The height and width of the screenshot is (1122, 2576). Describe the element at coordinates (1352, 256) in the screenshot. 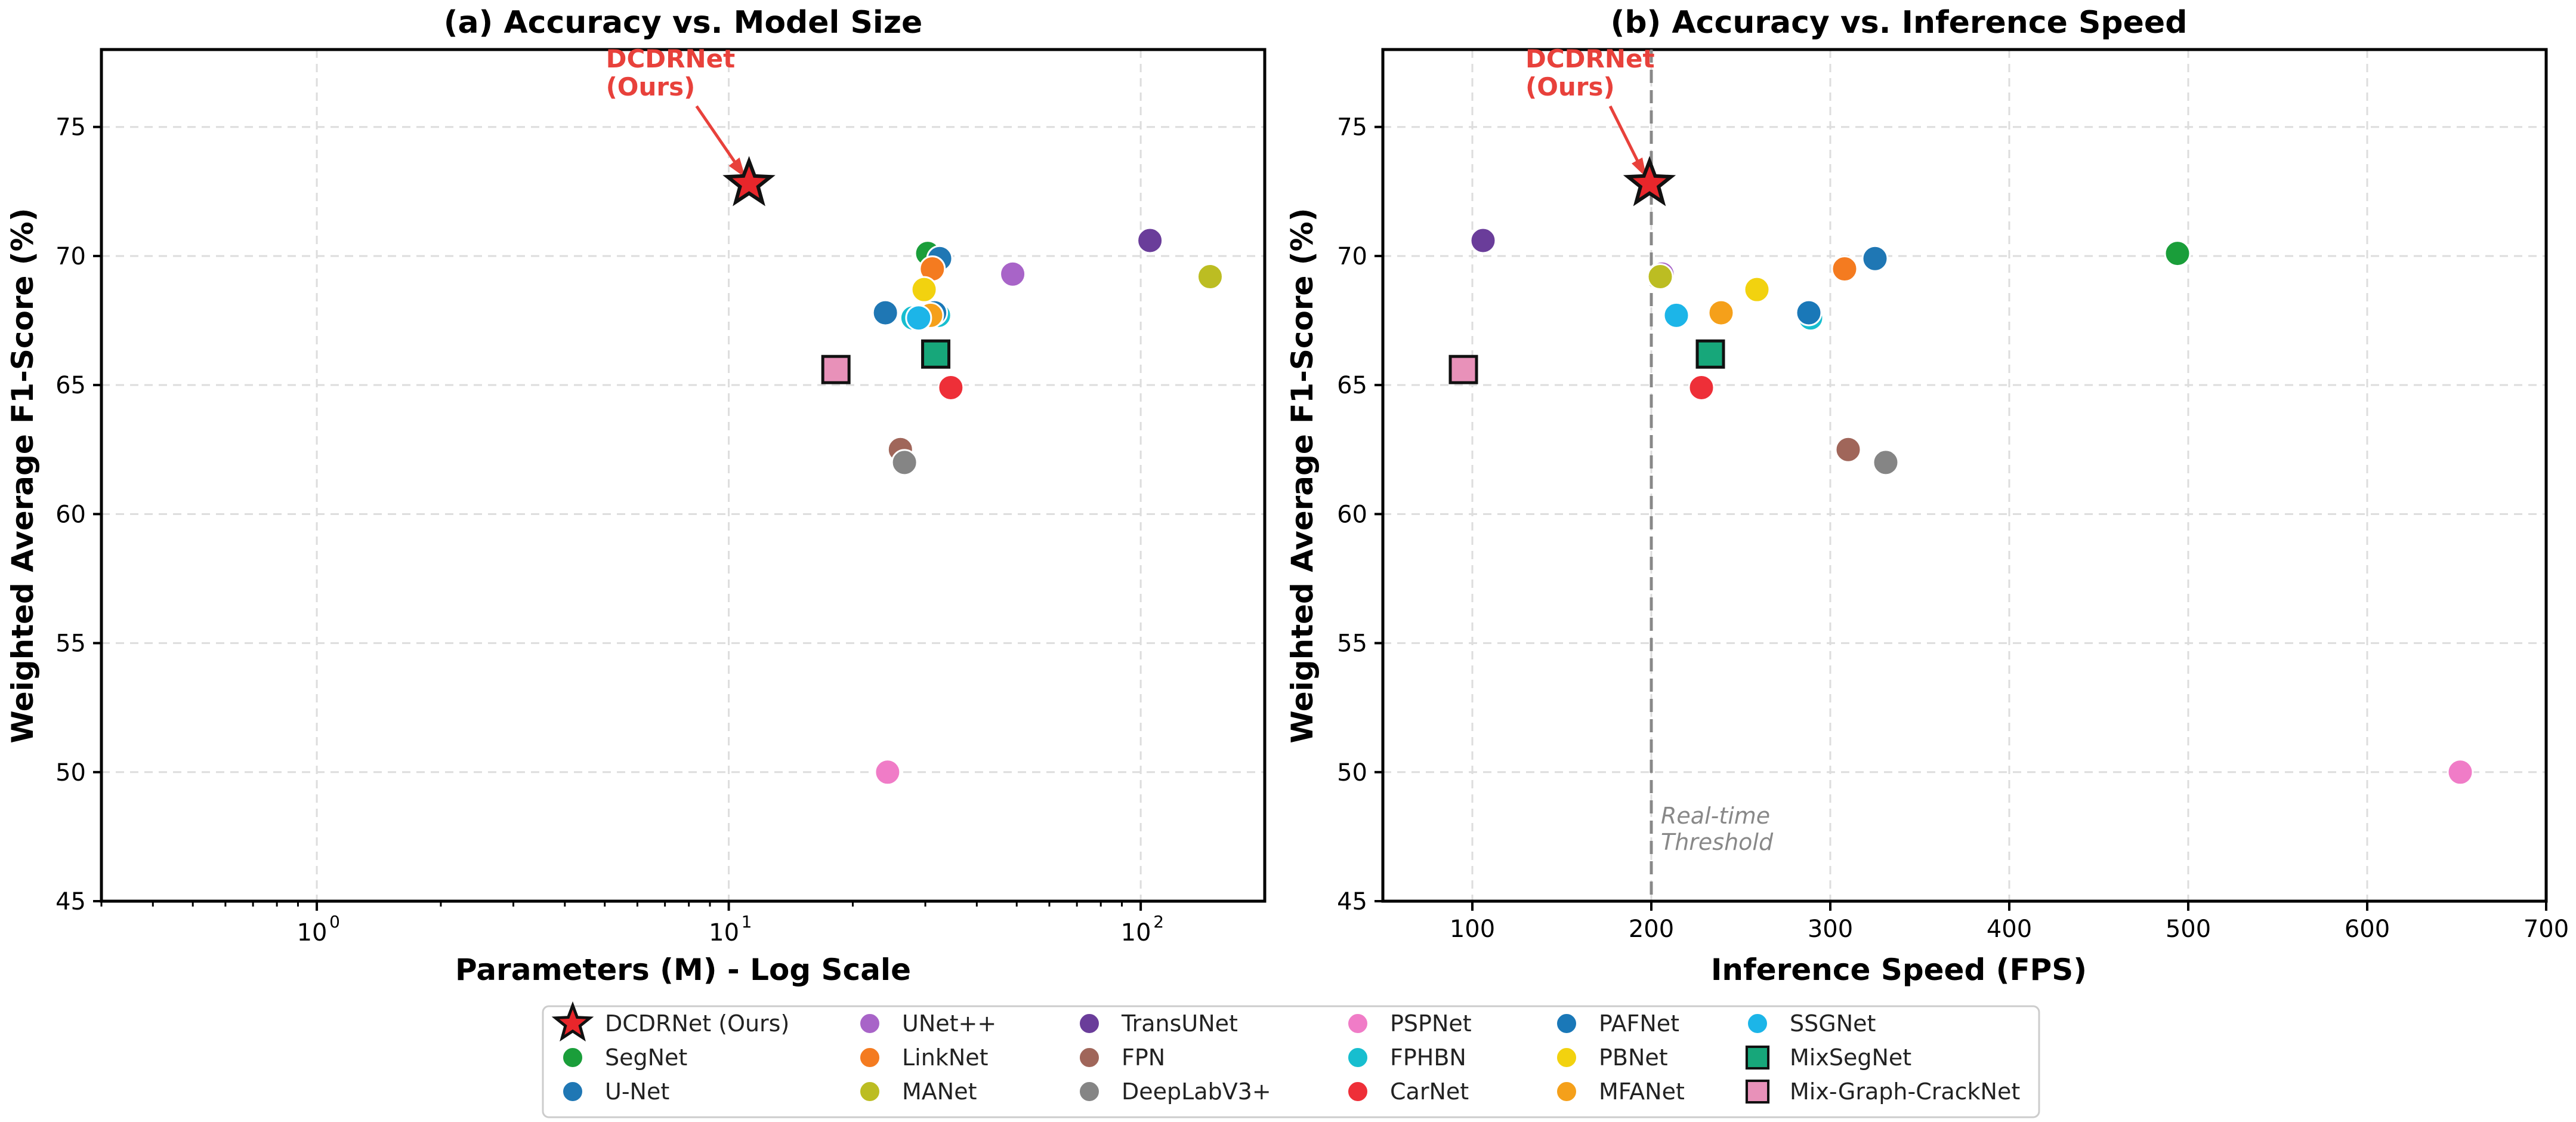

I see `panel-b-ytick-label: 70` at that location.